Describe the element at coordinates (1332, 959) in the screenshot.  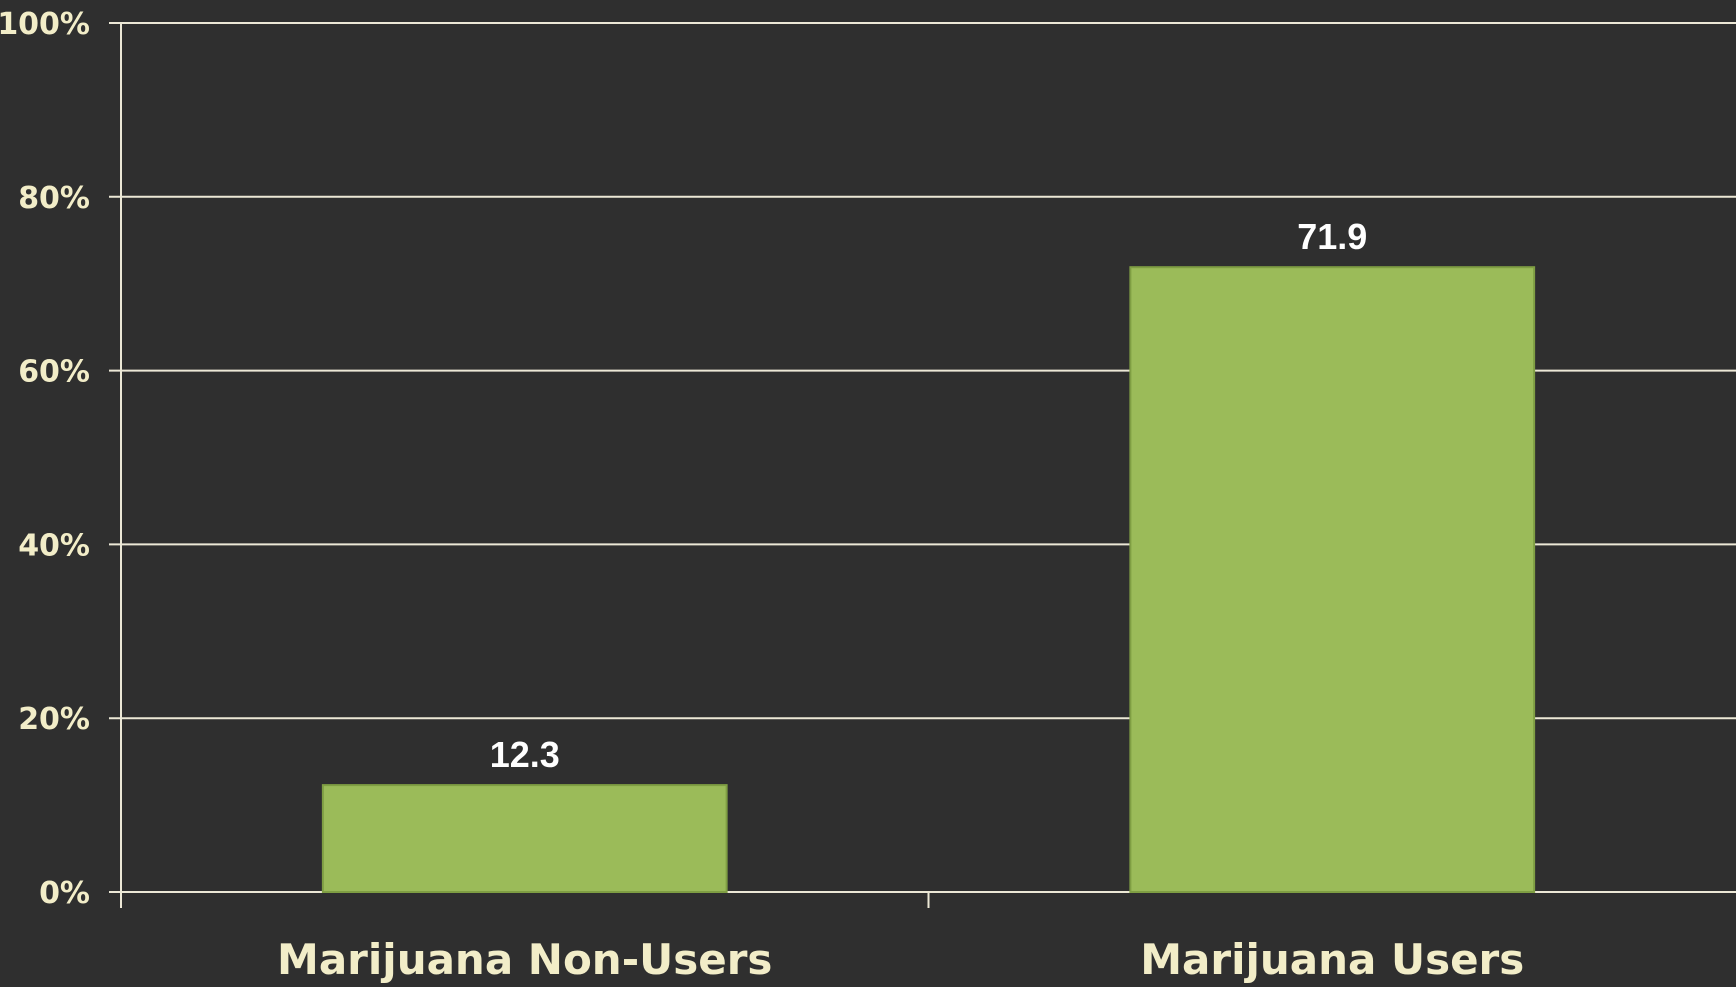
I see `x-category-label: Marijuana Users` at that location.